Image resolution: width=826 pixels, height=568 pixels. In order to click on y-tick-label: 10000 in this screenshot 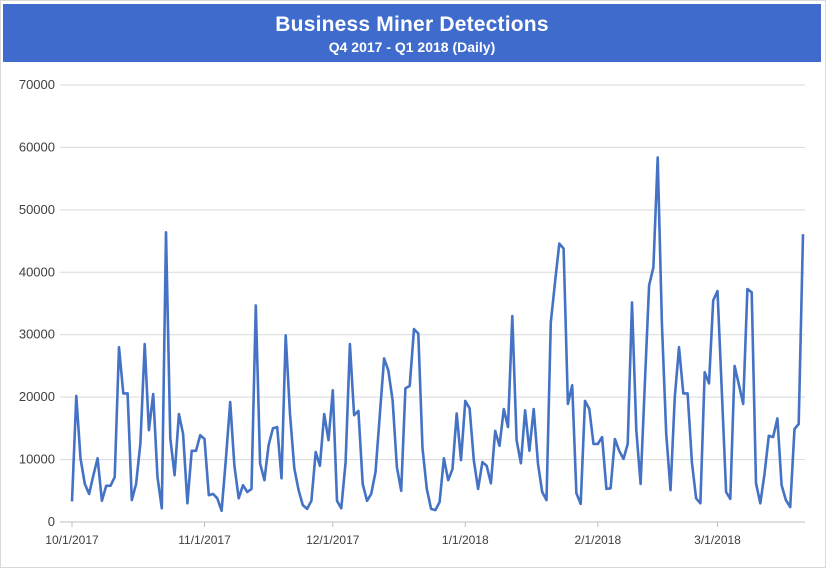, I will do `click(37, 459)`.